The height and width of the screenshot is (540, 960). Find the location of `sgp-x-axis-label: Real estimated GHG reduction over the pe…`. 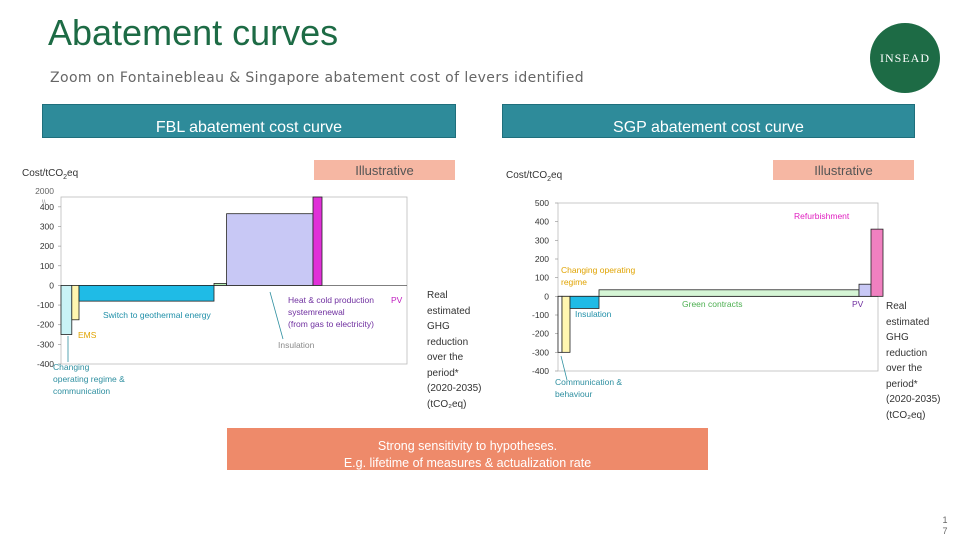

sgp-x-axis-label: Real estimated GHG reduction over the pe… is located at coordinates (913, 361).